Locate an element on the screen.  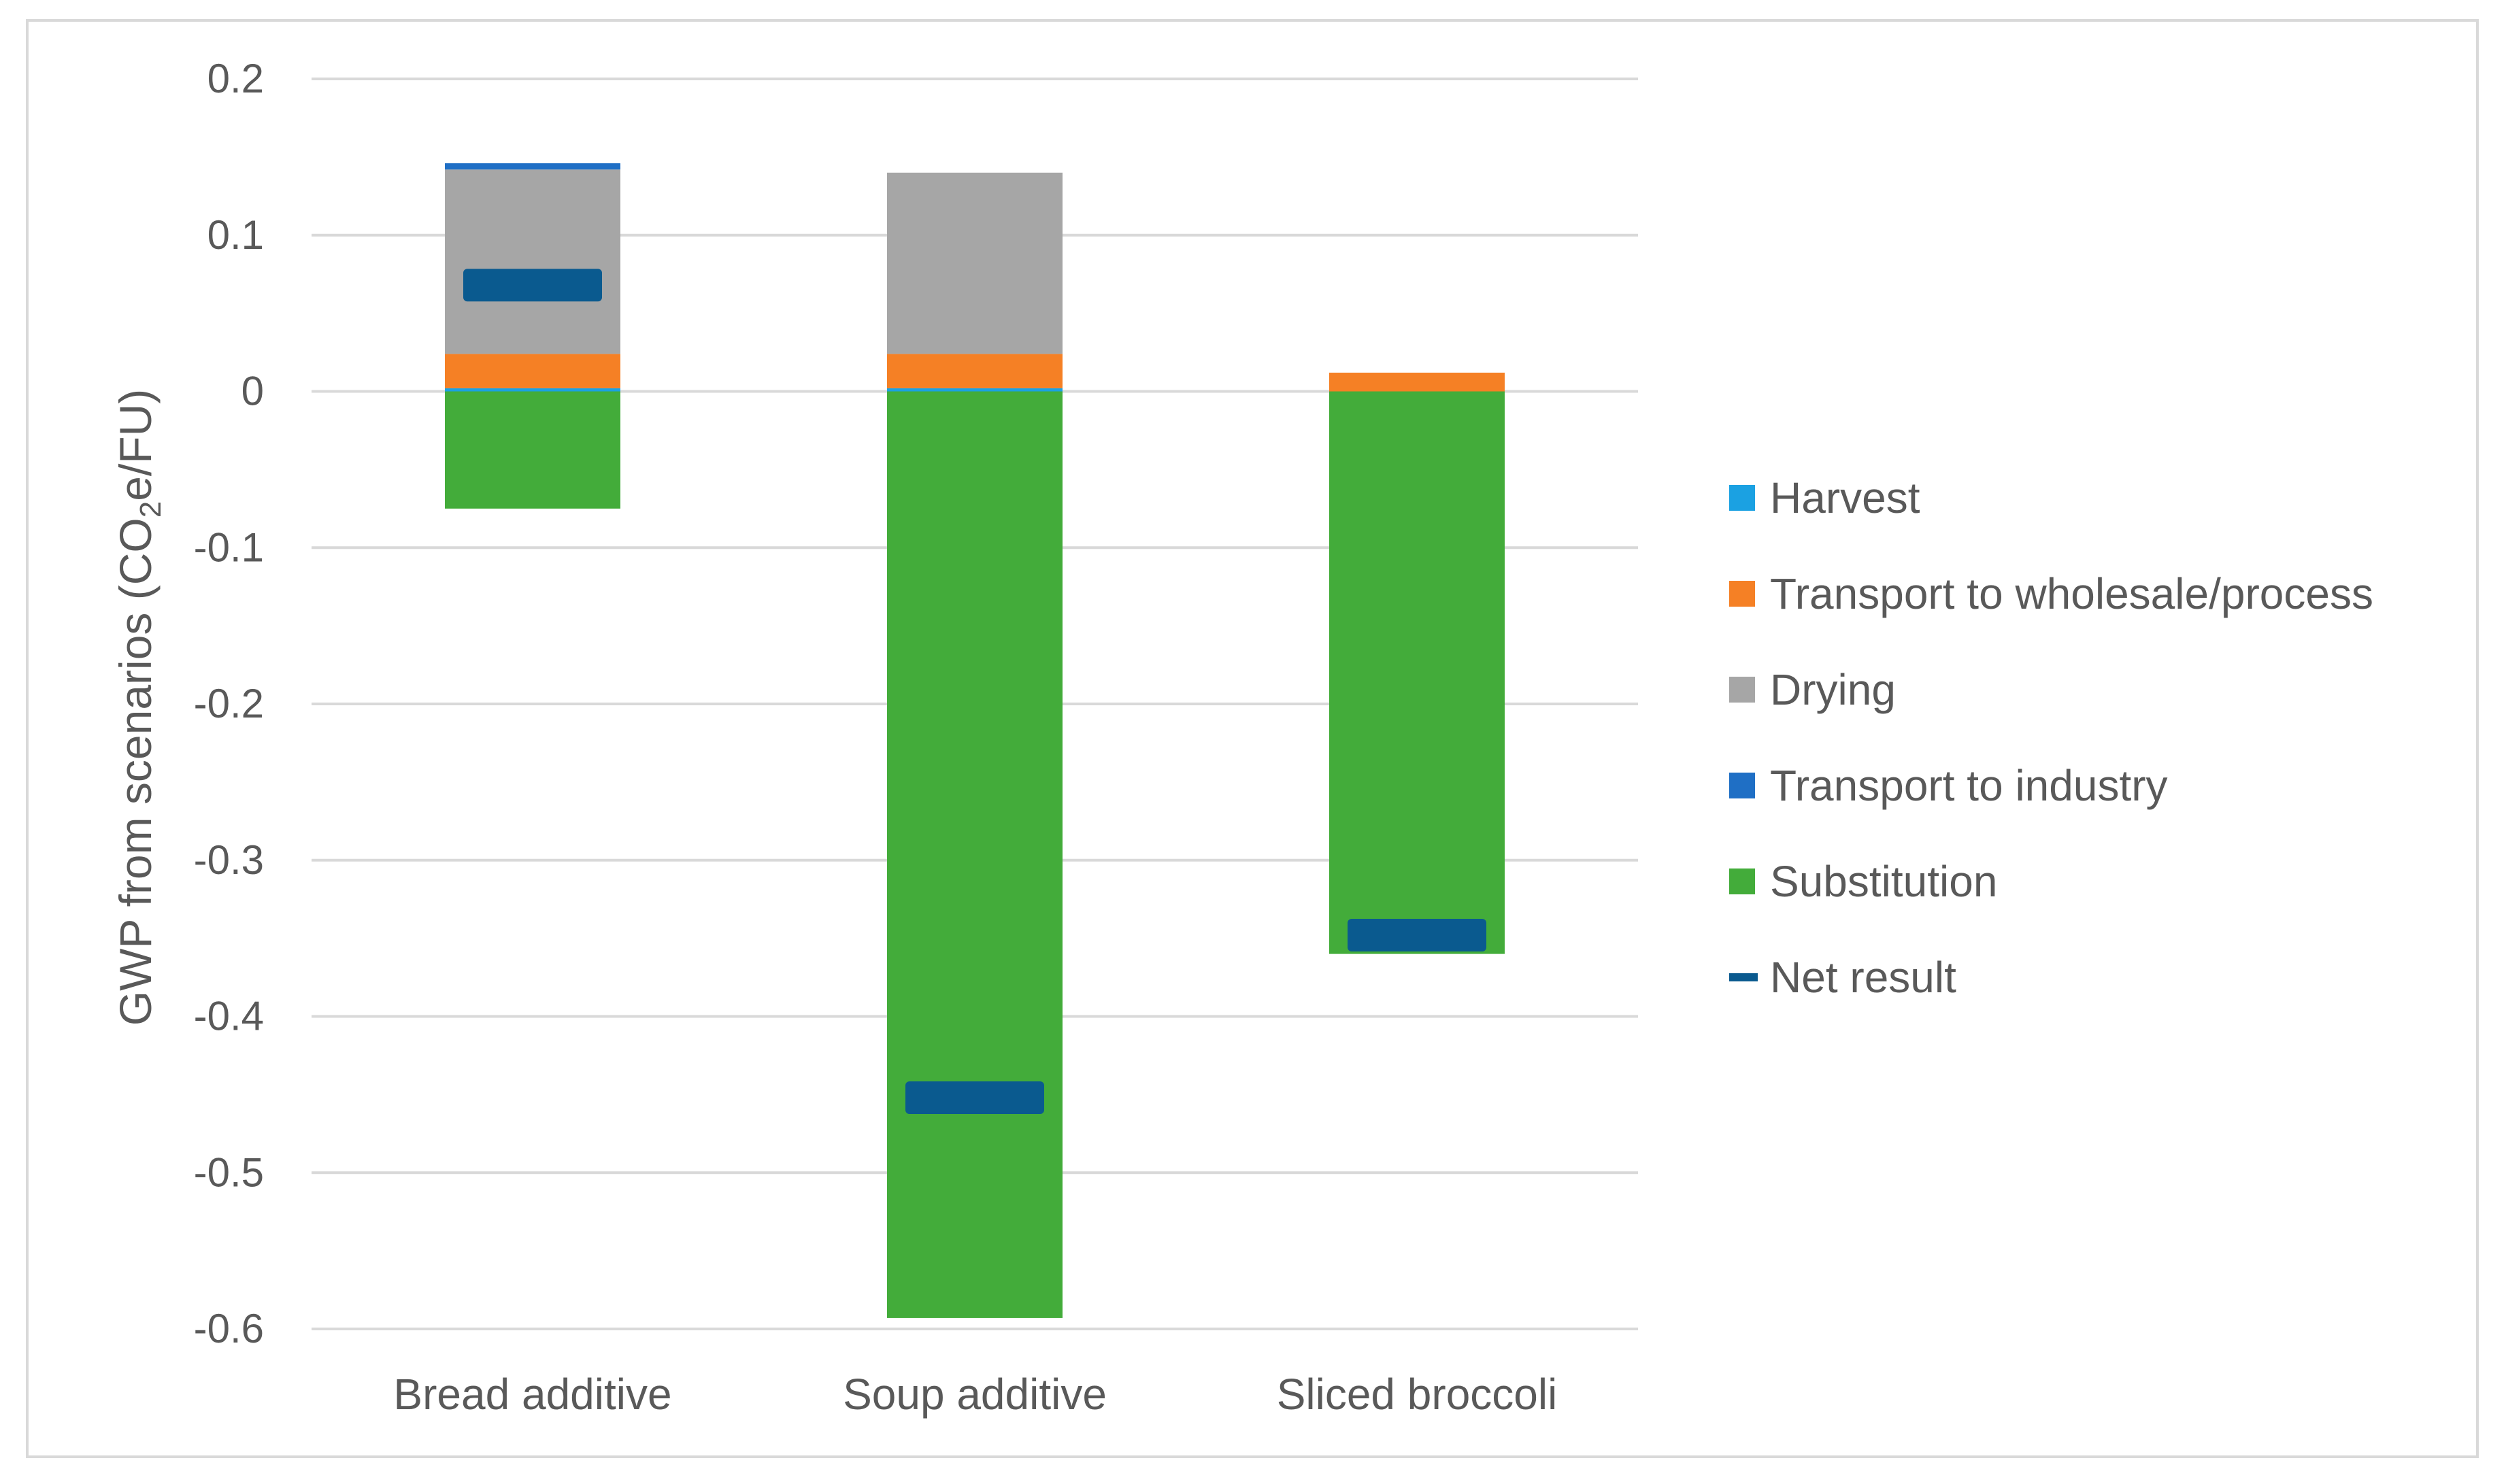
bar-soup-additive-transport-to-wholesale-process is located at coordinates (975, 371).